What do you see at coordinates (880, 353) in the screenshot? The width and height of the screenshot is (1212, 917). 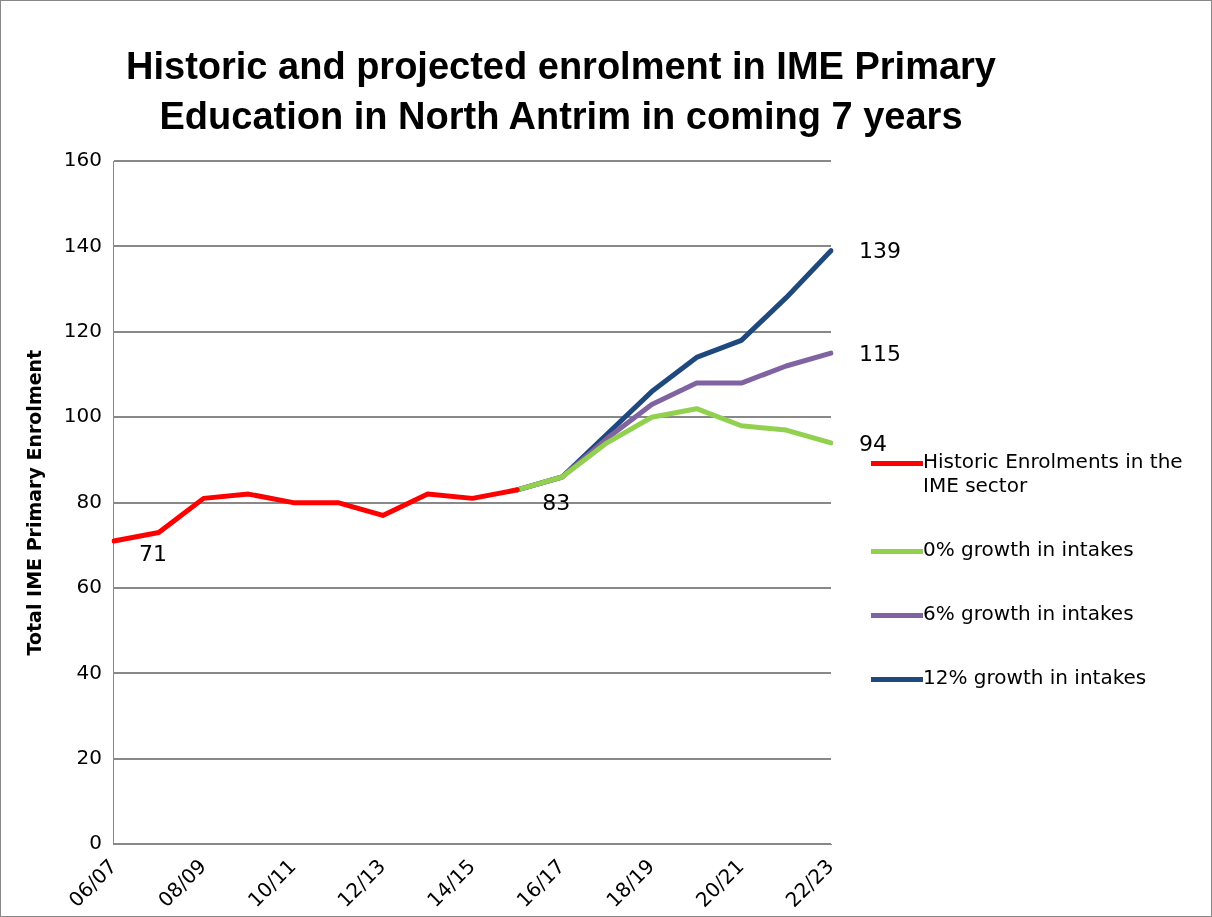 I see `data-label: 115` at bounding box center [880, 353].